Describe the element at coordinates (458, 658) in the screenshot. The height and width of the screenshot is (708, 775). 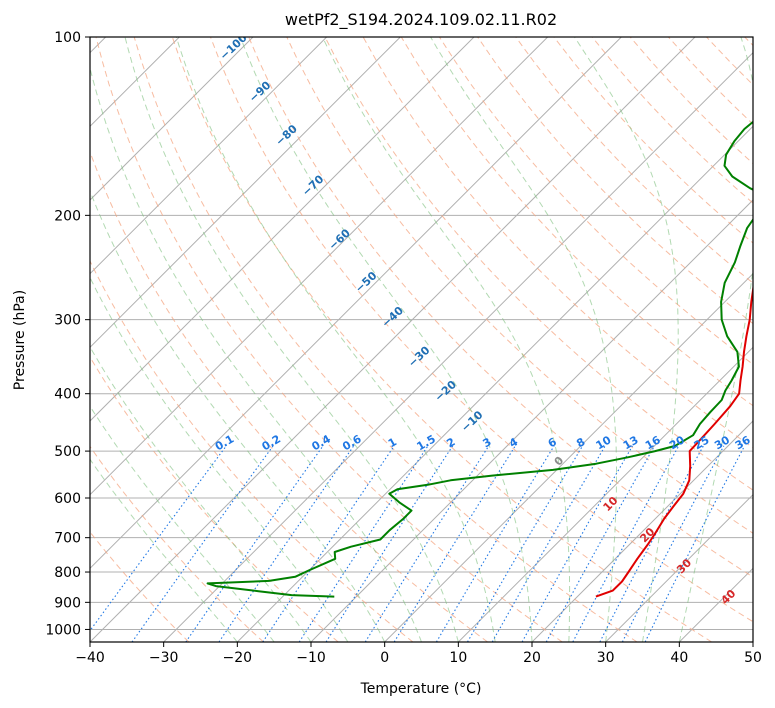
I see `x-tick-label: 10` at that location.